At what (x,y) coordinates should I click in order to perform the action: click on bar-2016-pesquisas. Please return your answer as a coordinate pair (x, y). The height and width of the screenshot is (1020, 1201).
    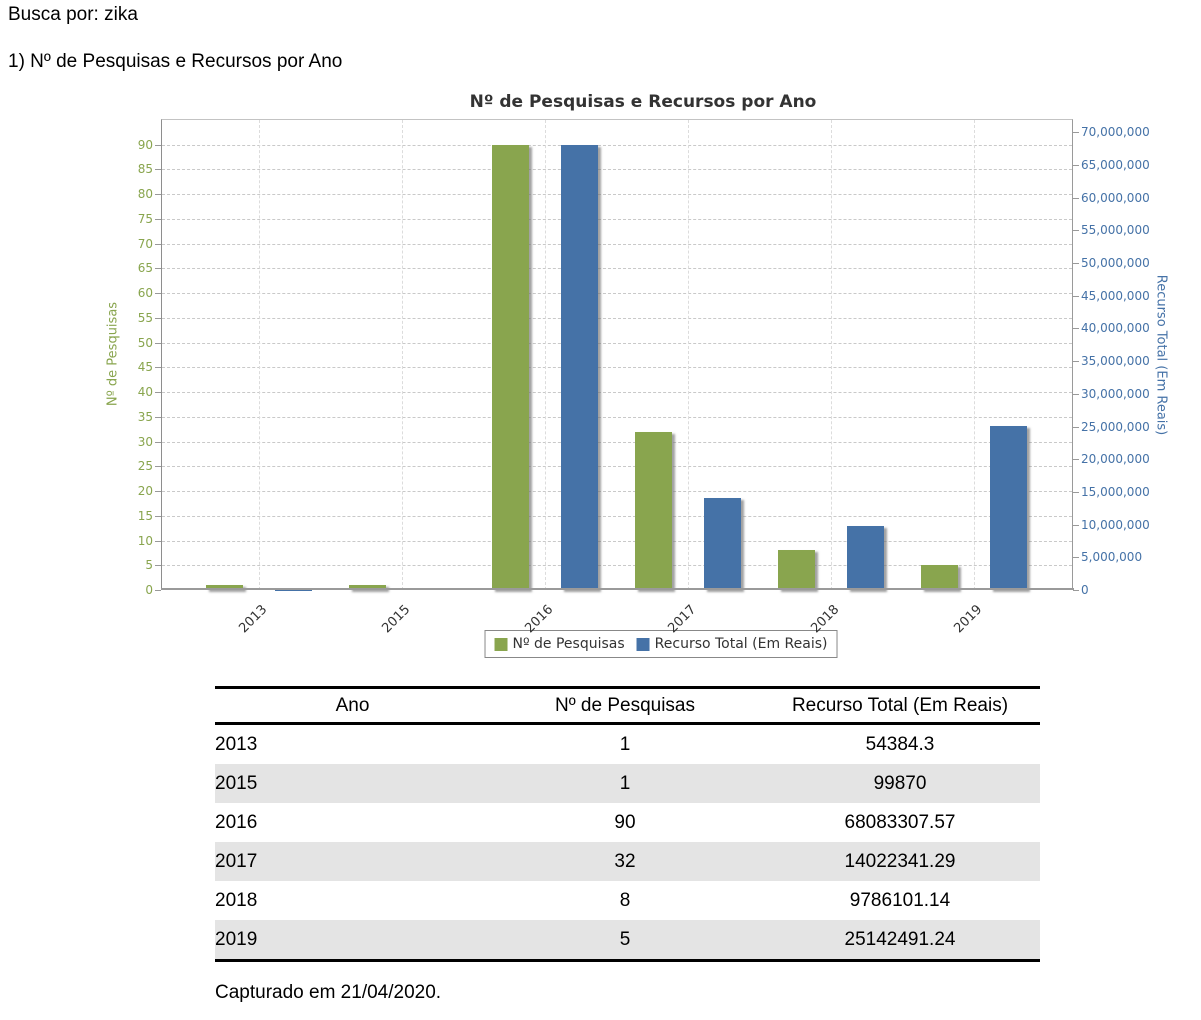
    Looking at the image, I should click on (510, 367).